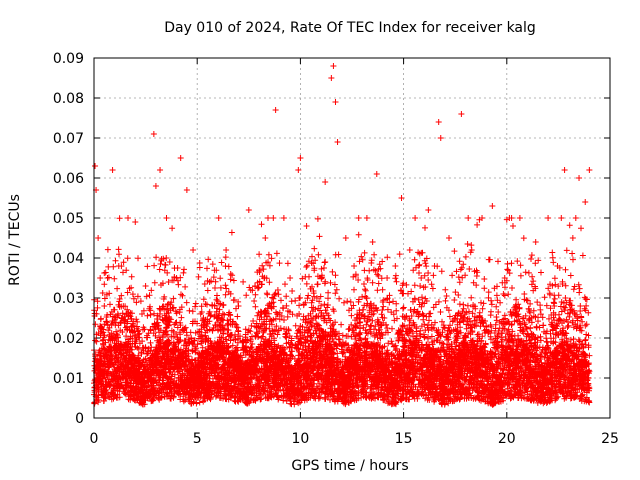 Image resolution: width=640 pixels, height=480 pixels. What do you see at coordinates (300, 439) in the screenshot?
I see `x-tick-label: 10` at bounding box center [300, 439].